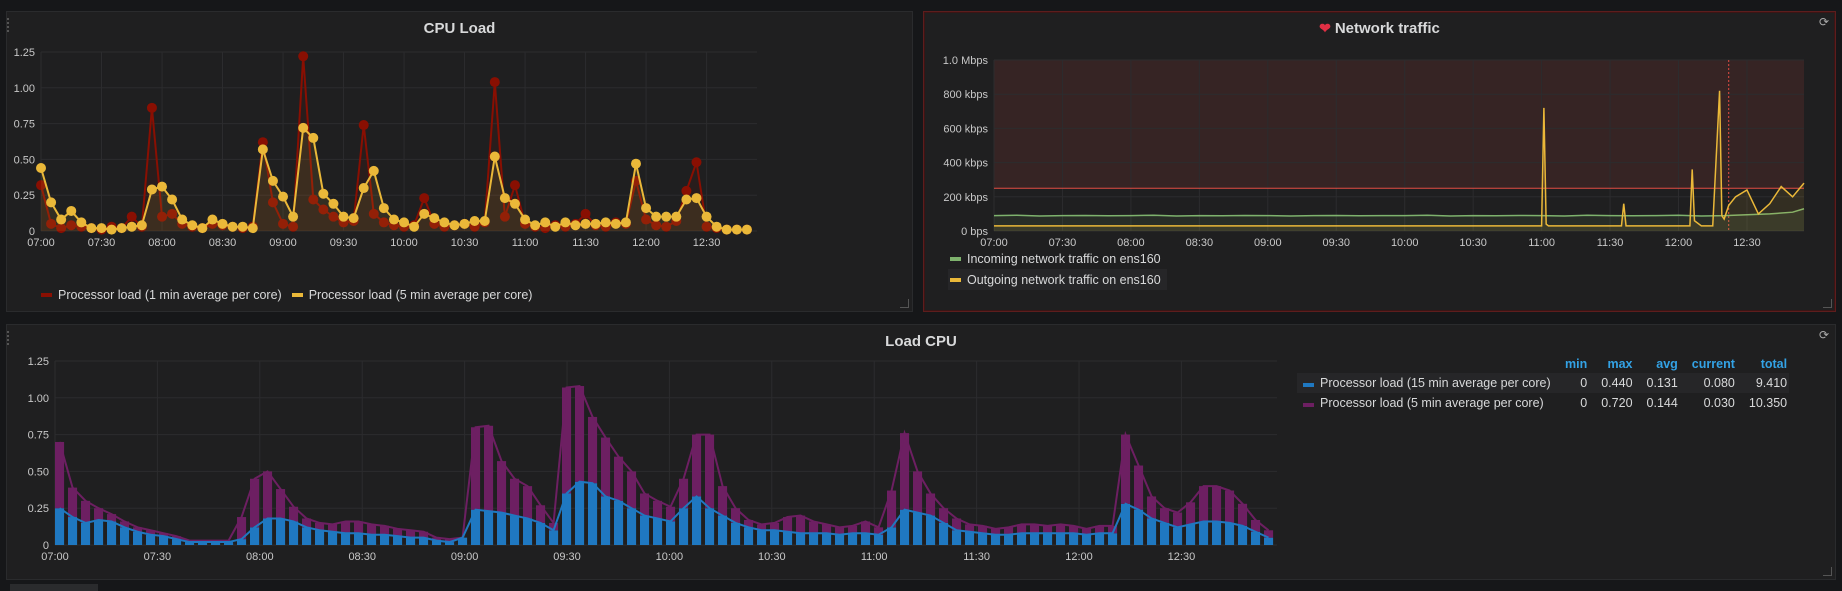 The height and width of the screenshot is (591, 1842). Describe the element at coordinates (1424, 403) in the screenshot. I see `stats-series-label: Processor load (5 min average per core)` at that location.